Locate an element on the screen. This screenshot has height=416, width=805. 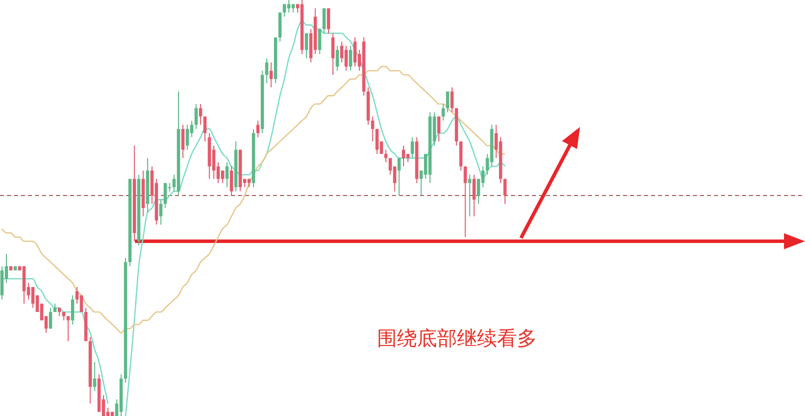
annotation: 围绕底部继续看多 is located at coordinates (457, 338).